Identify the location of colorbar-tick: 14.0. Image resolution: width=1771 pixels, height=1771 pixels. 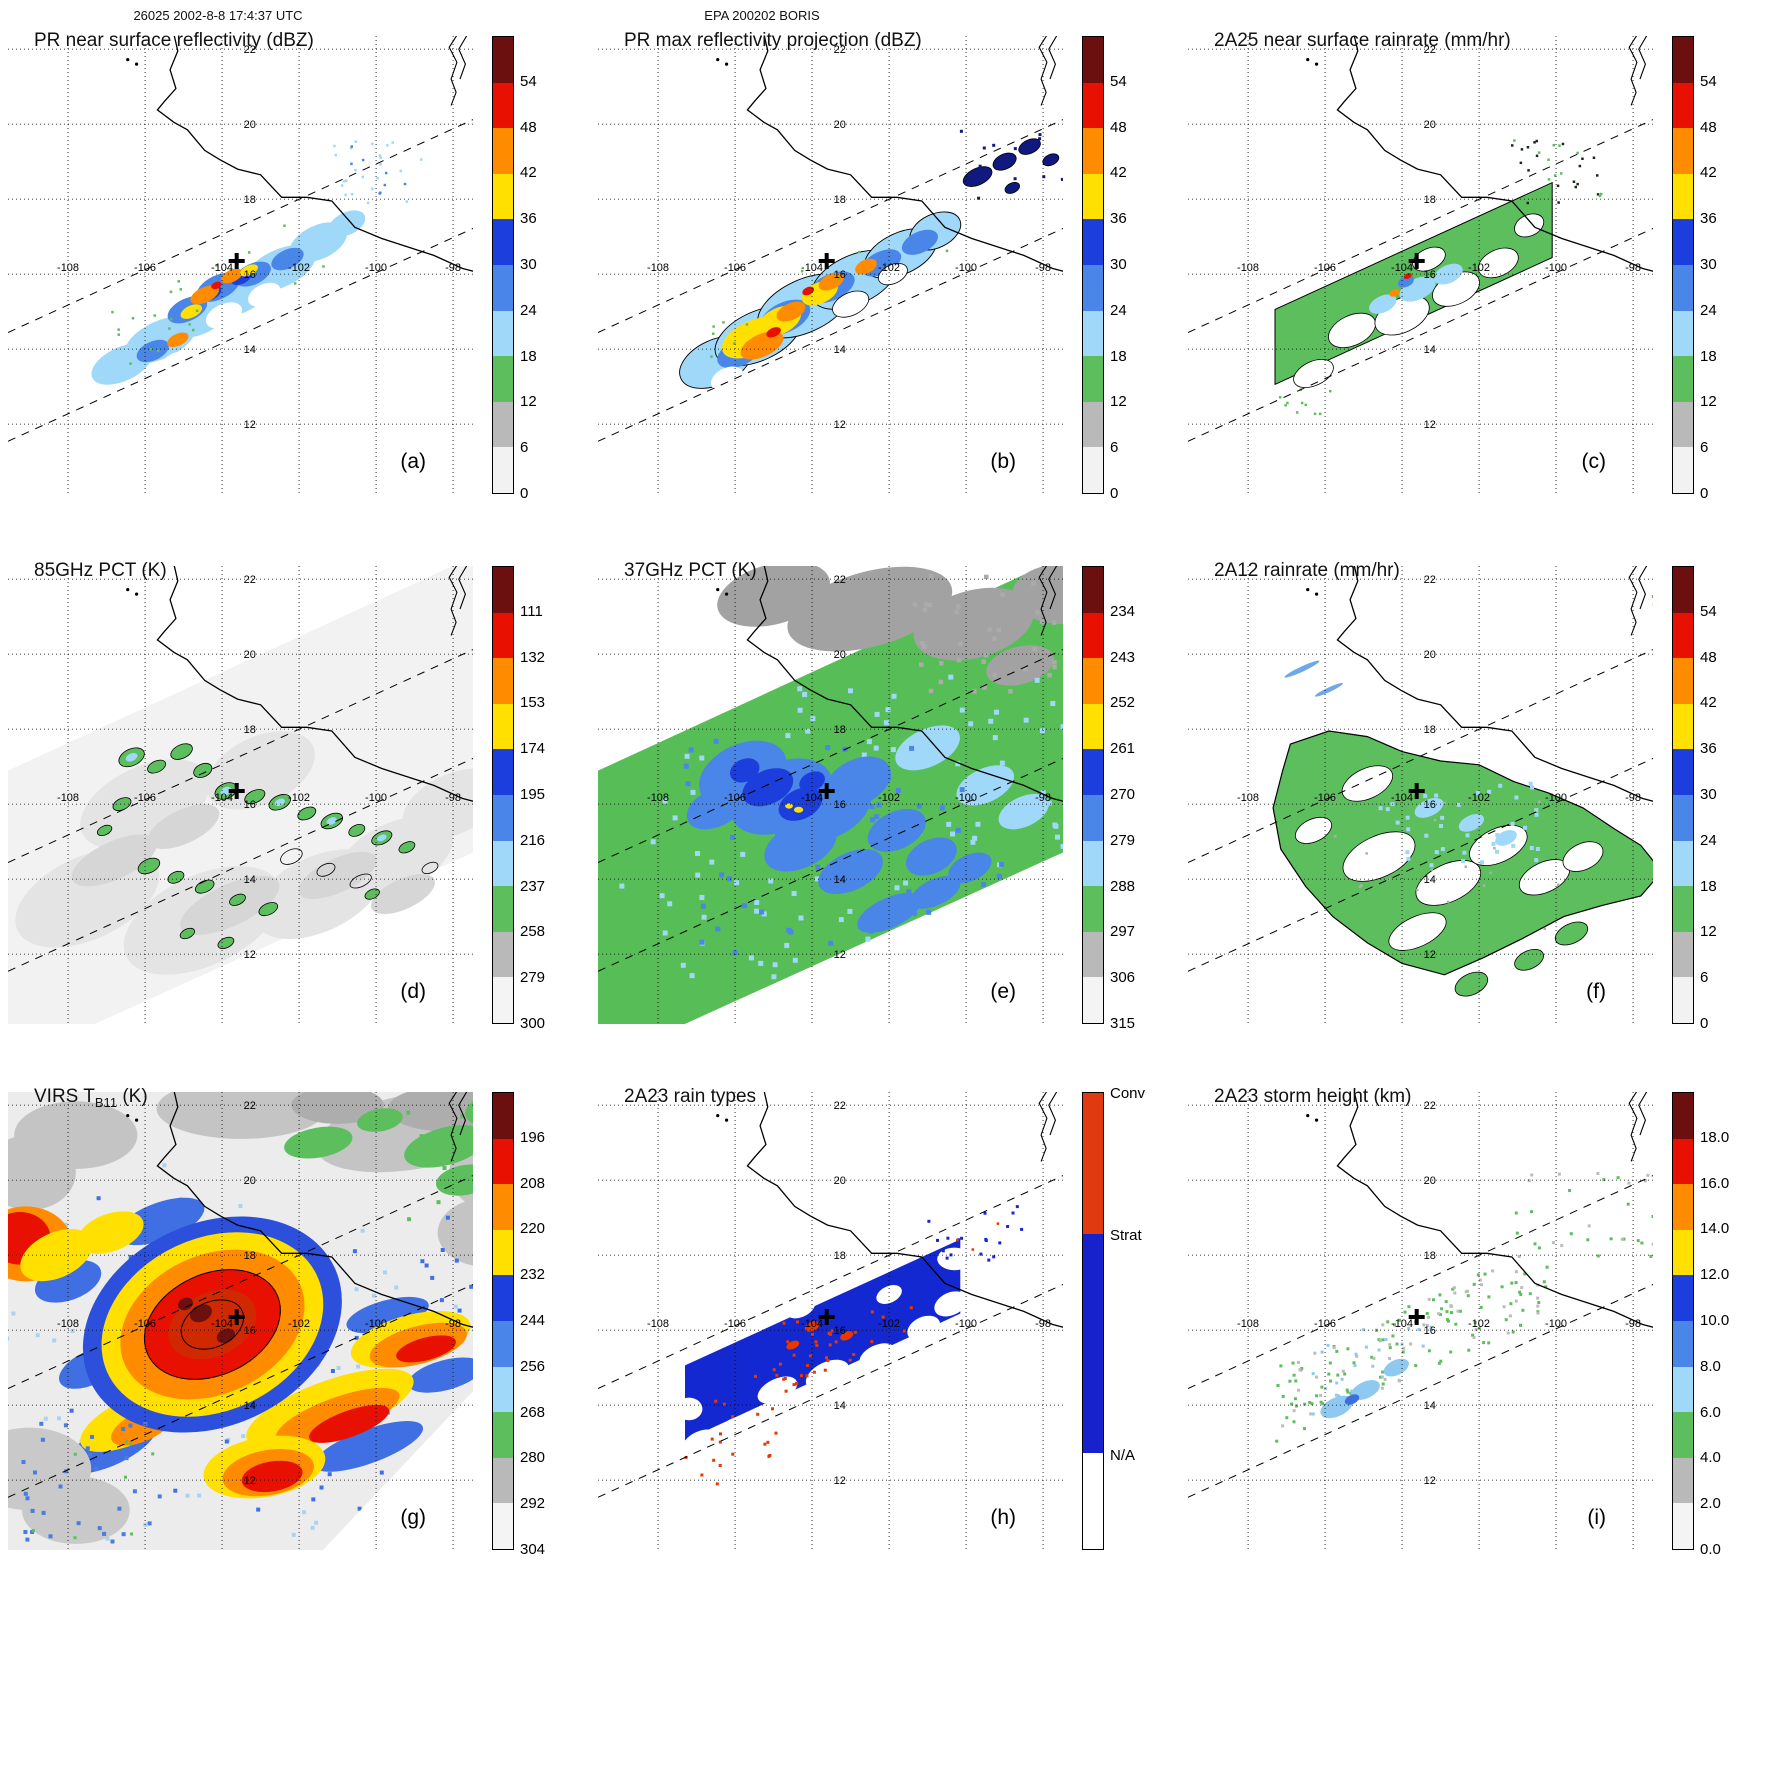
(1715, 1229).